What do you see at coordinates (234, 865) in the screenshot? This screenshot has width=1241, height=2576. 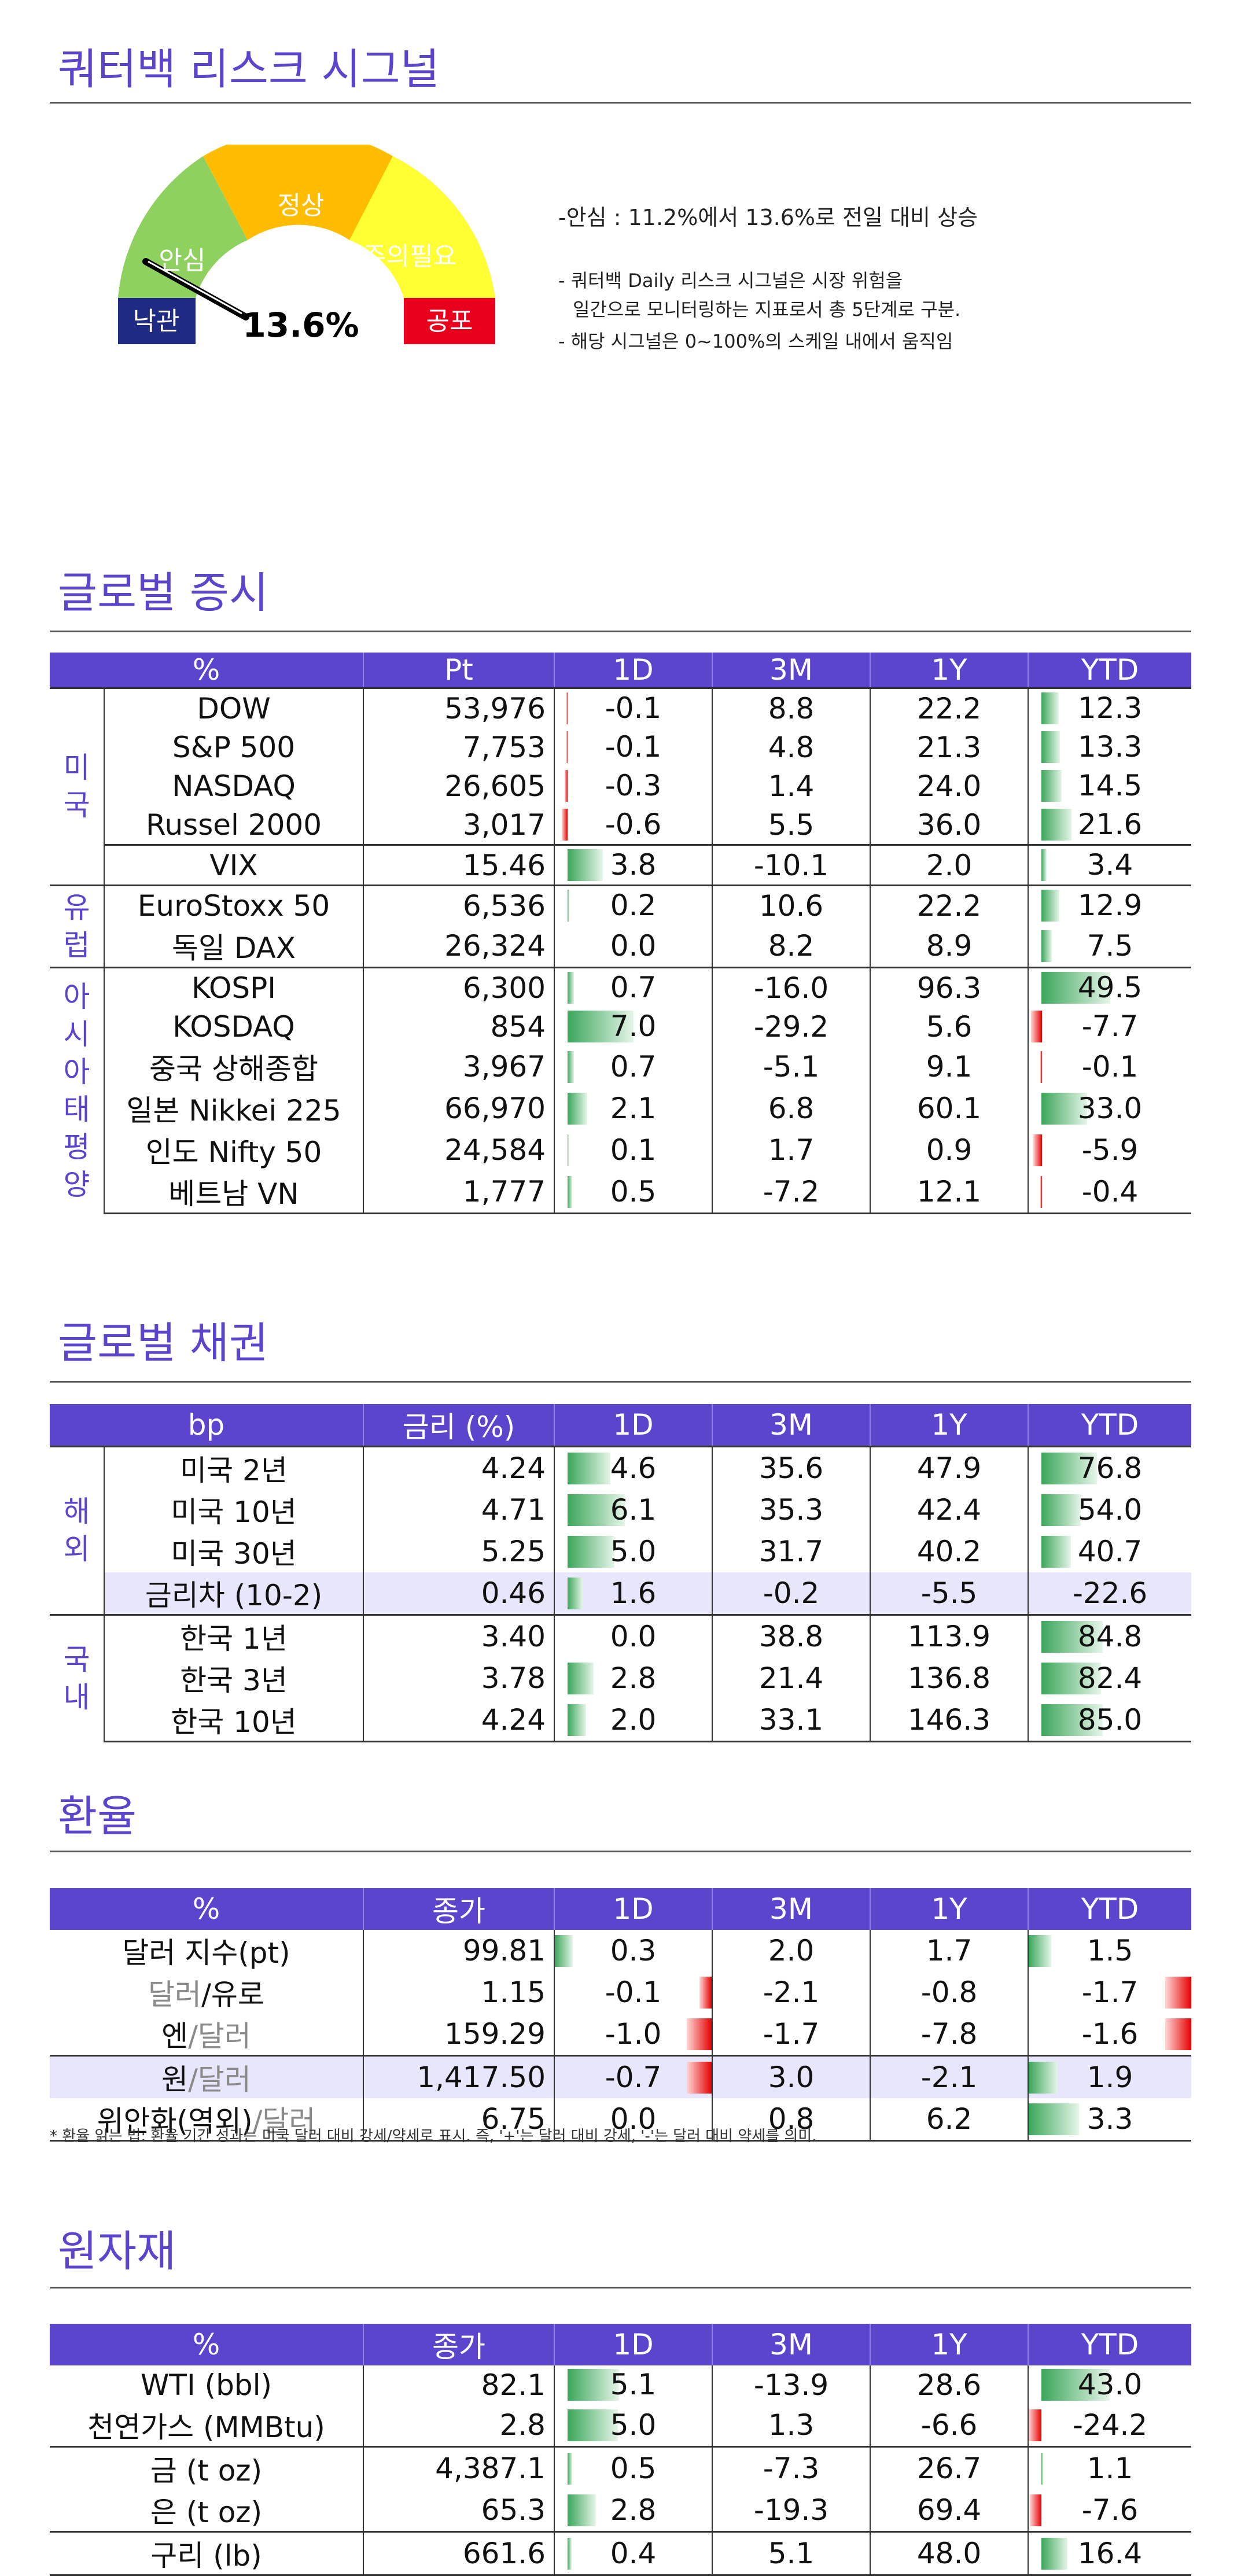 I see `row-name: VIX` at bounding box center [234, 865].